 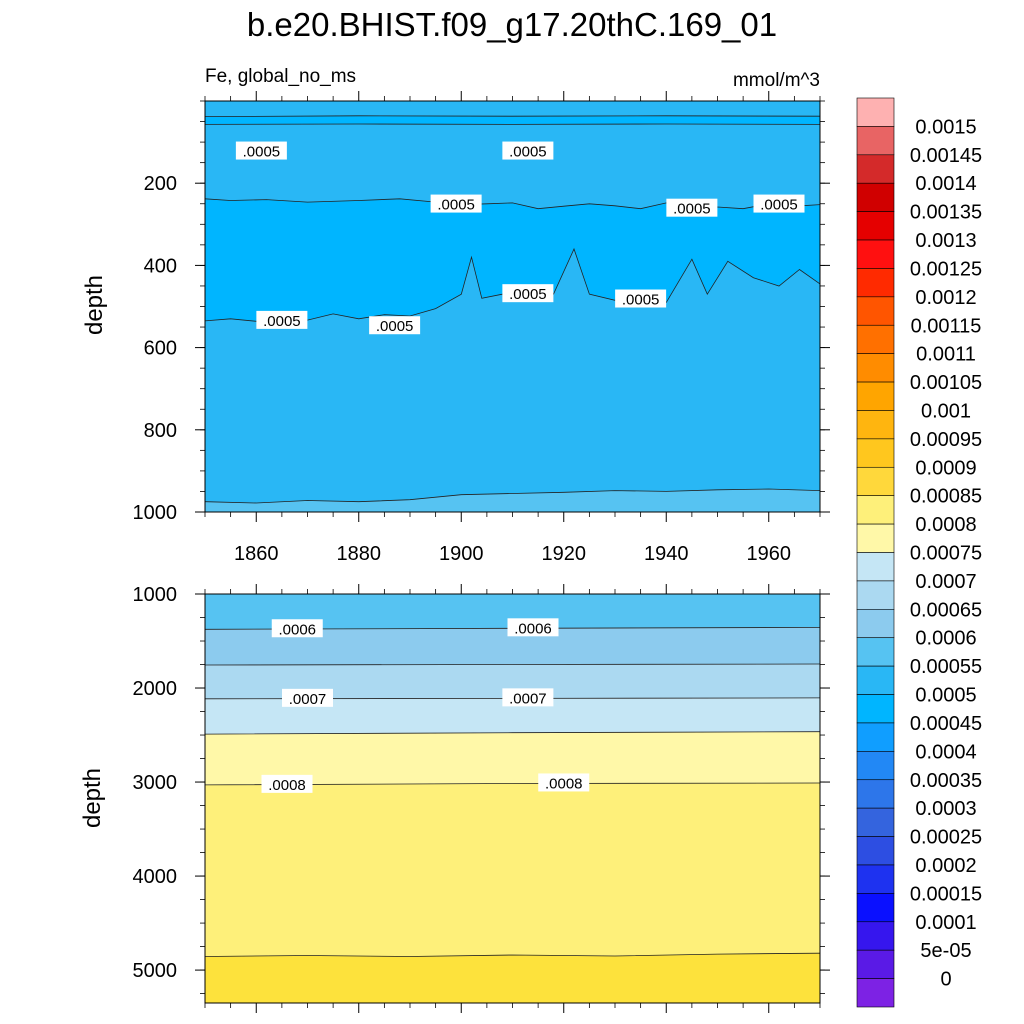 What do you see at coordinates (666, 554) in the screenshot?
I see `x-tick-label-4: 1940` at bounding box center [666, 554].